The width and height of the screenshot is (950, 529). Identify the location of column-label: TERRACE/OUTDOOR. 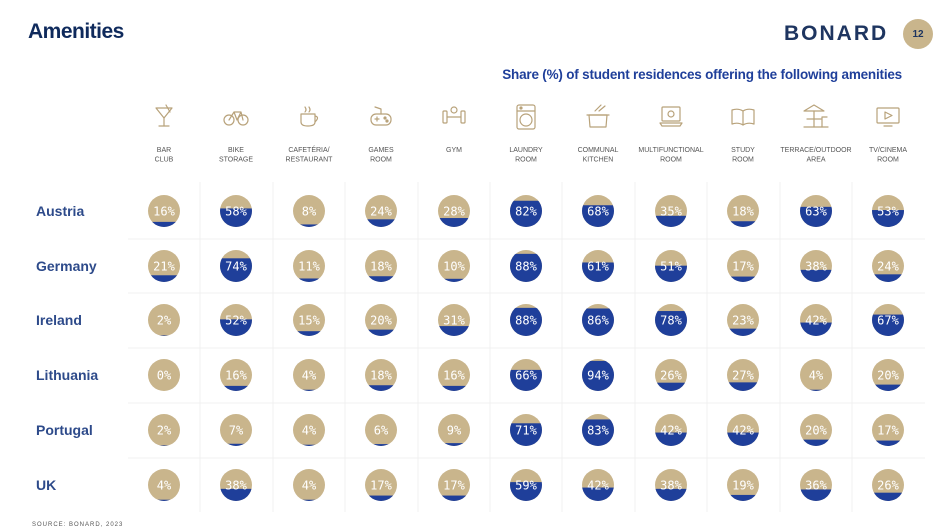
(815, 150).